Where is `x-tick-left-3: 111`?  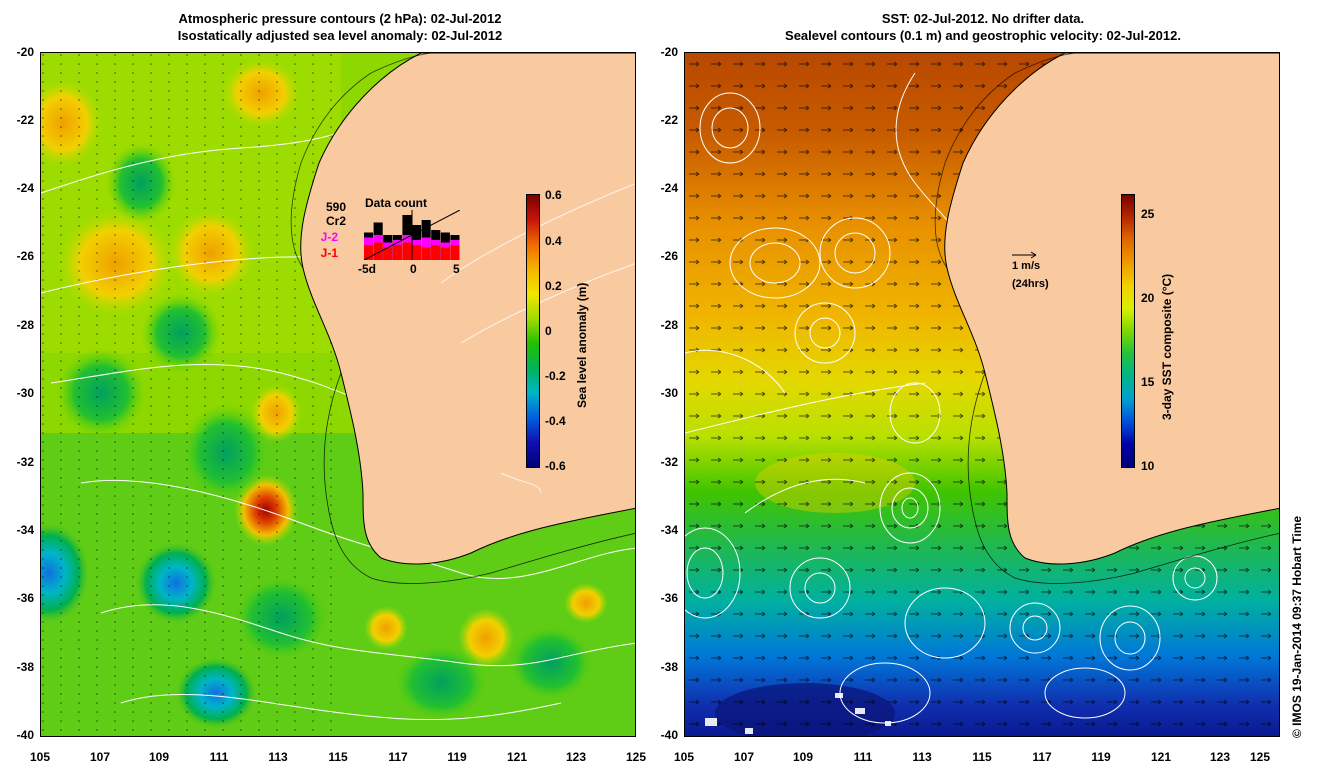 x-tick-left-3: 111 is located at coordinates (219, 757).